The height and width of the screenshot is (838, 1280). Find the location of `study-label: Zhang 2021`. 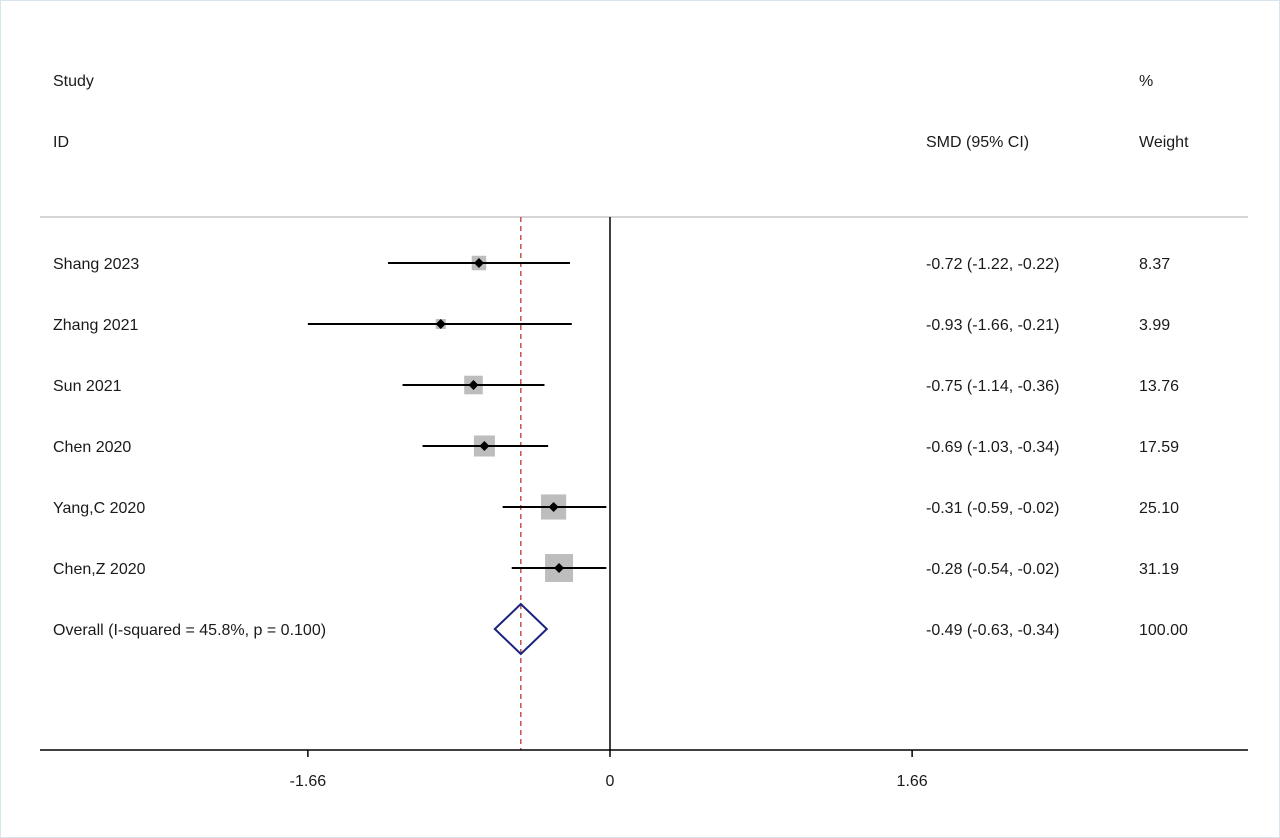

study-label: Zhang 2021 is located at coordinates (96, 325).